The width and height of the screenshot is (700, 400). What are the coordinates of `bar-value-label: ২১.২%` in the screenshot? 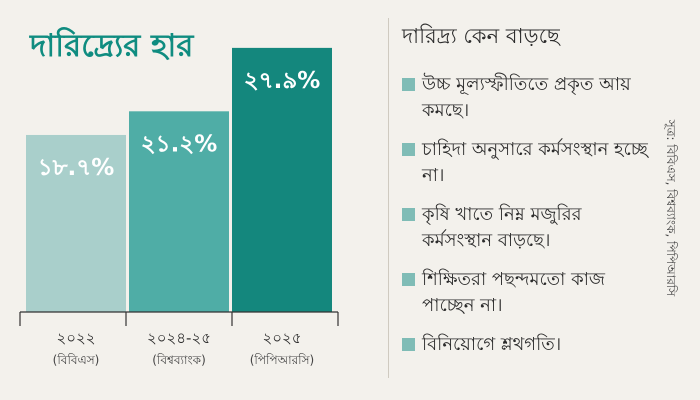 It's located at (179, 144).